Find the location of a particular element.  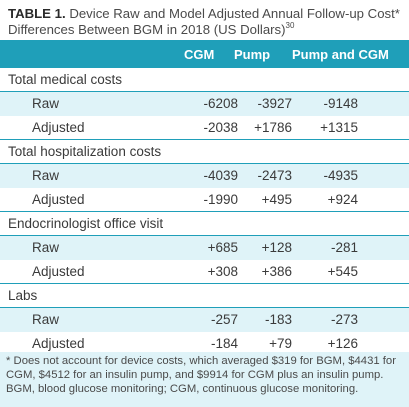

cell-pump-and-cgm: +924 is located at coordinates (342, 199).